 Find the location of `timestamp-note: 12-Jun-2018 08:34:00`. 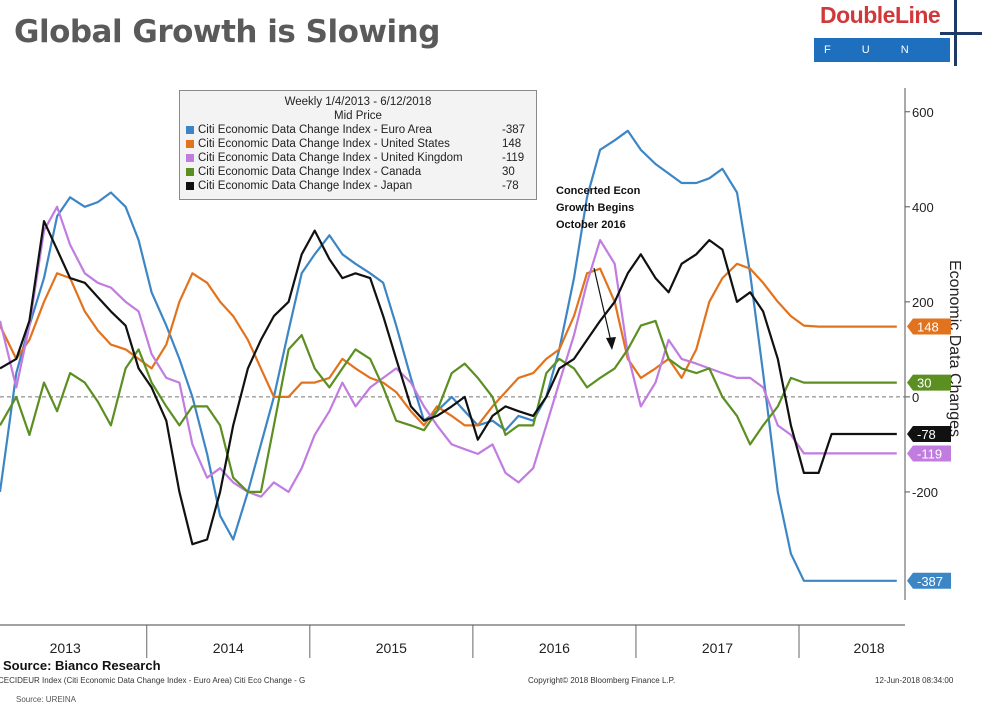

timestamp-note: 12-Jun-2018 08:34:00 is located at coordinates (914, 680).